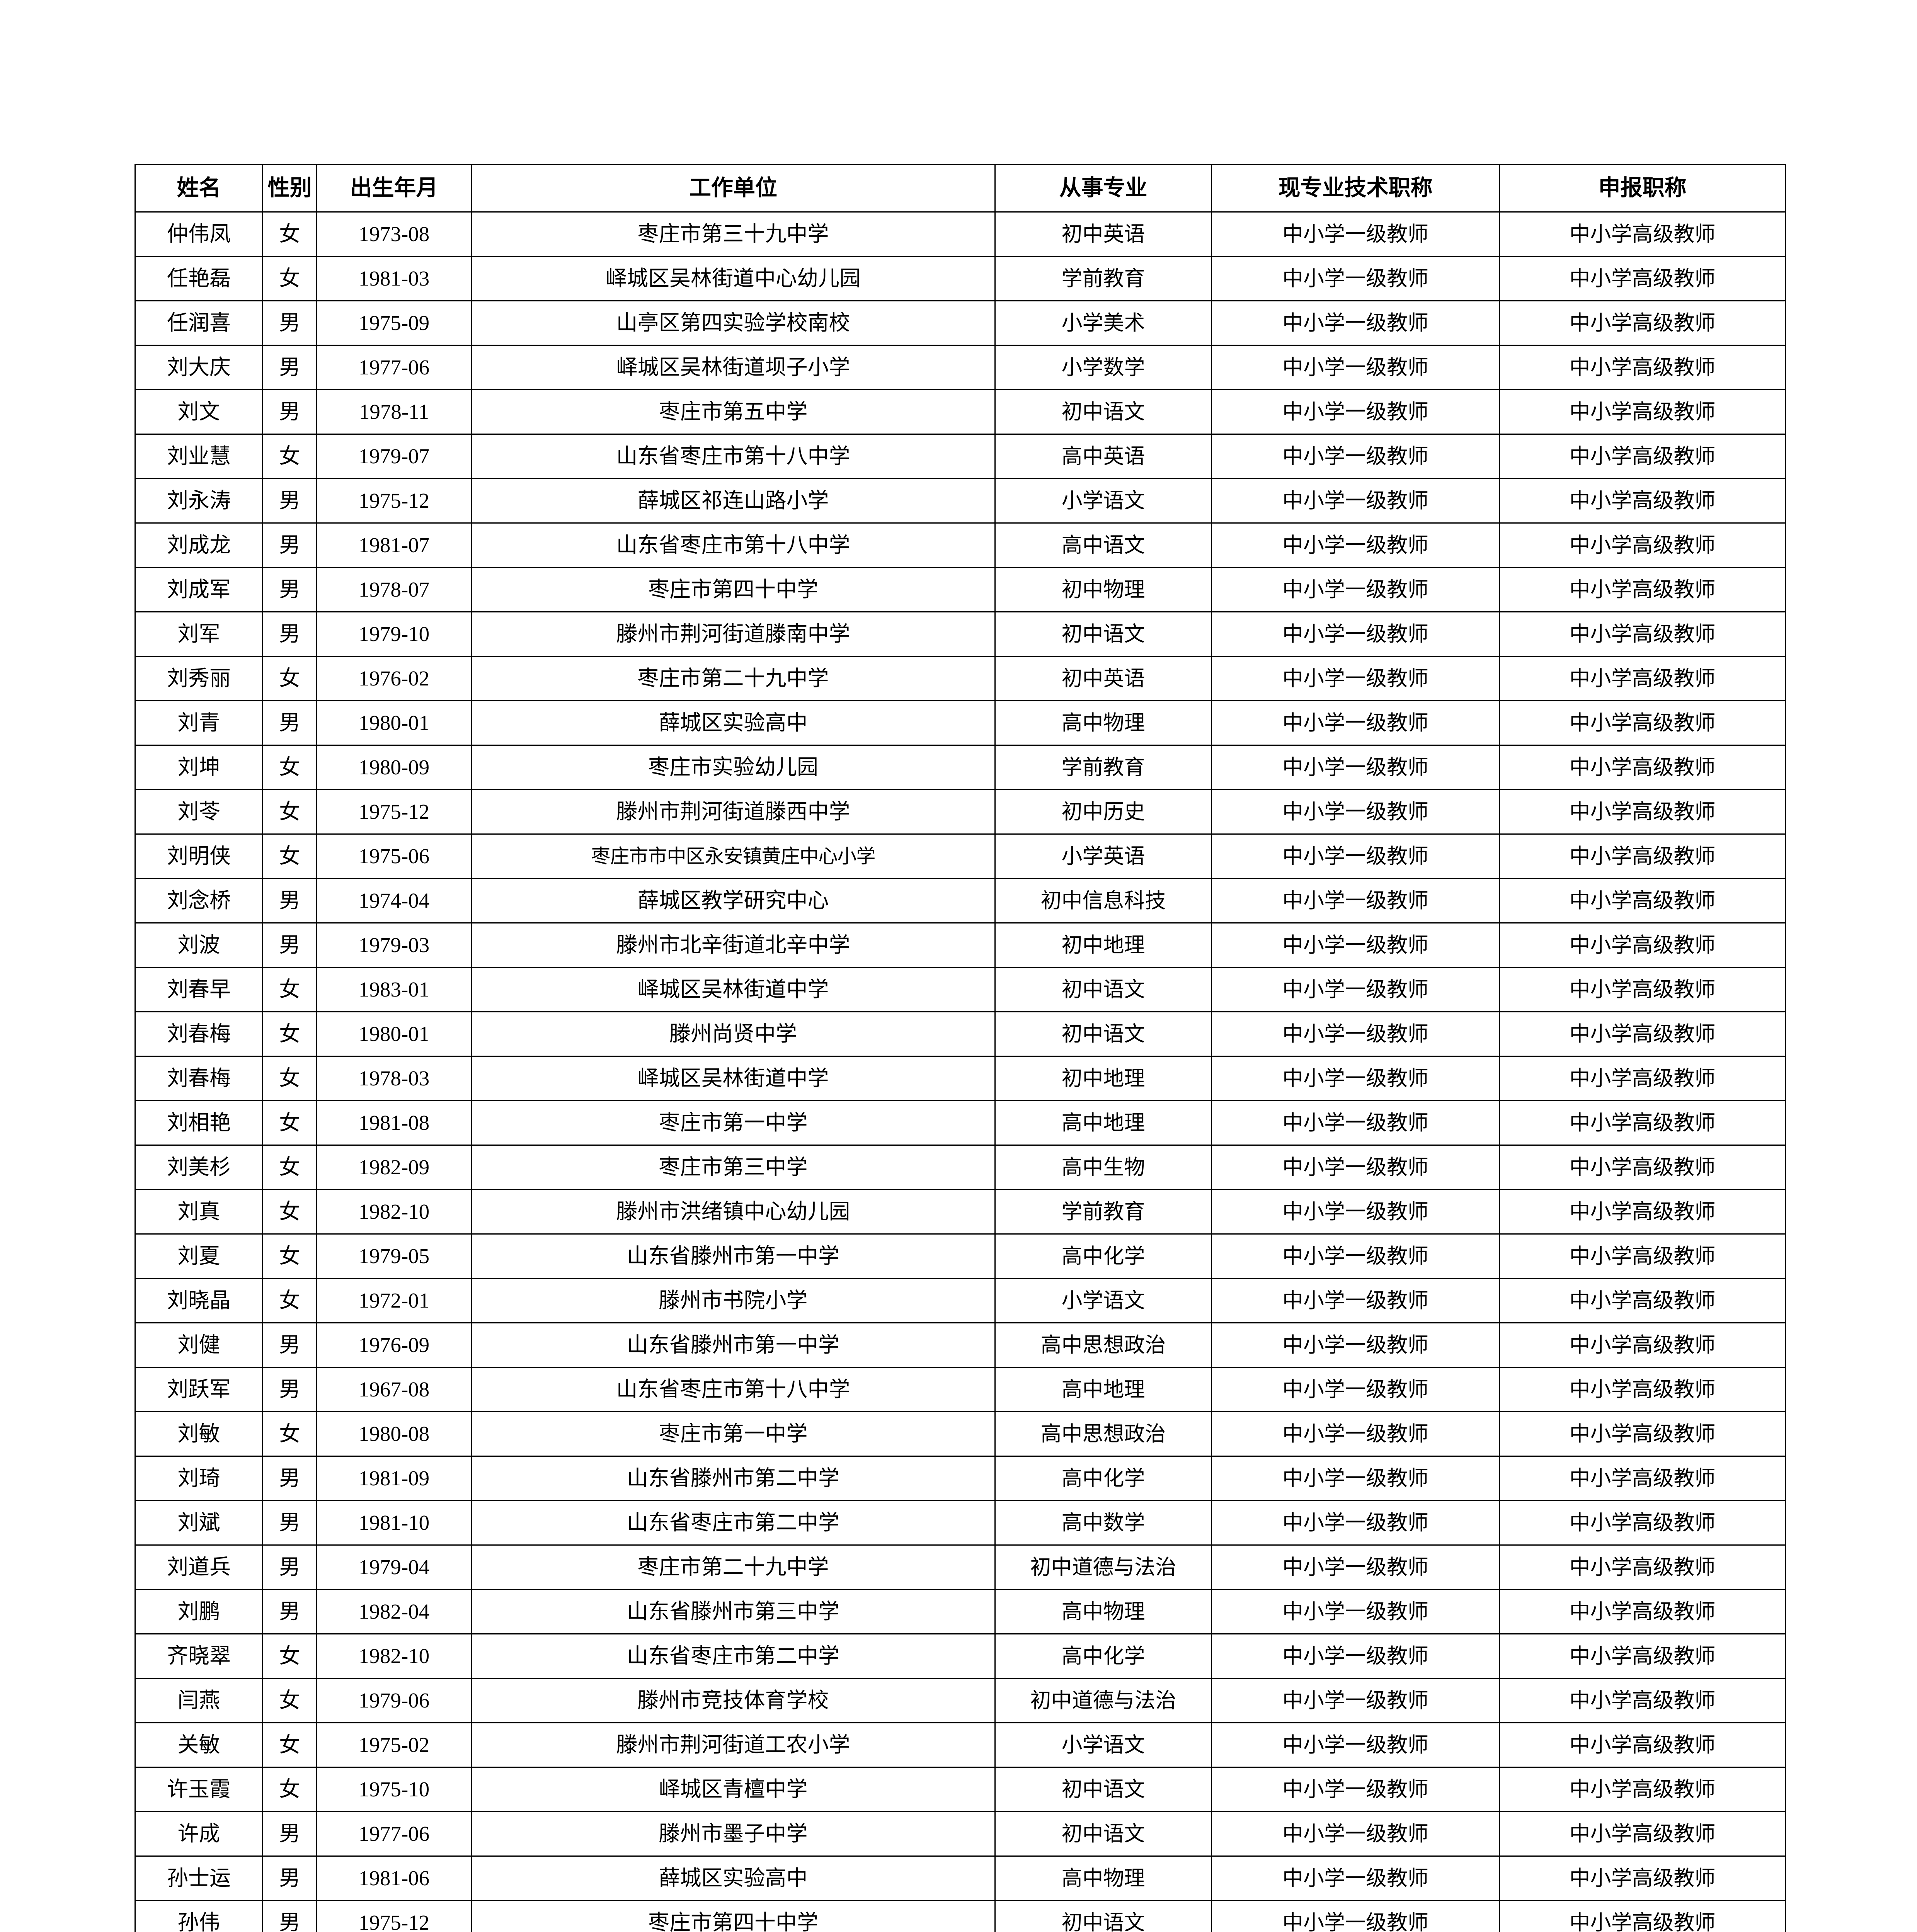 Image resolution: width=1917 pixels, height=1932 pixels. I want to click on cell-birth-date: 1978-11, so click(394, 412).